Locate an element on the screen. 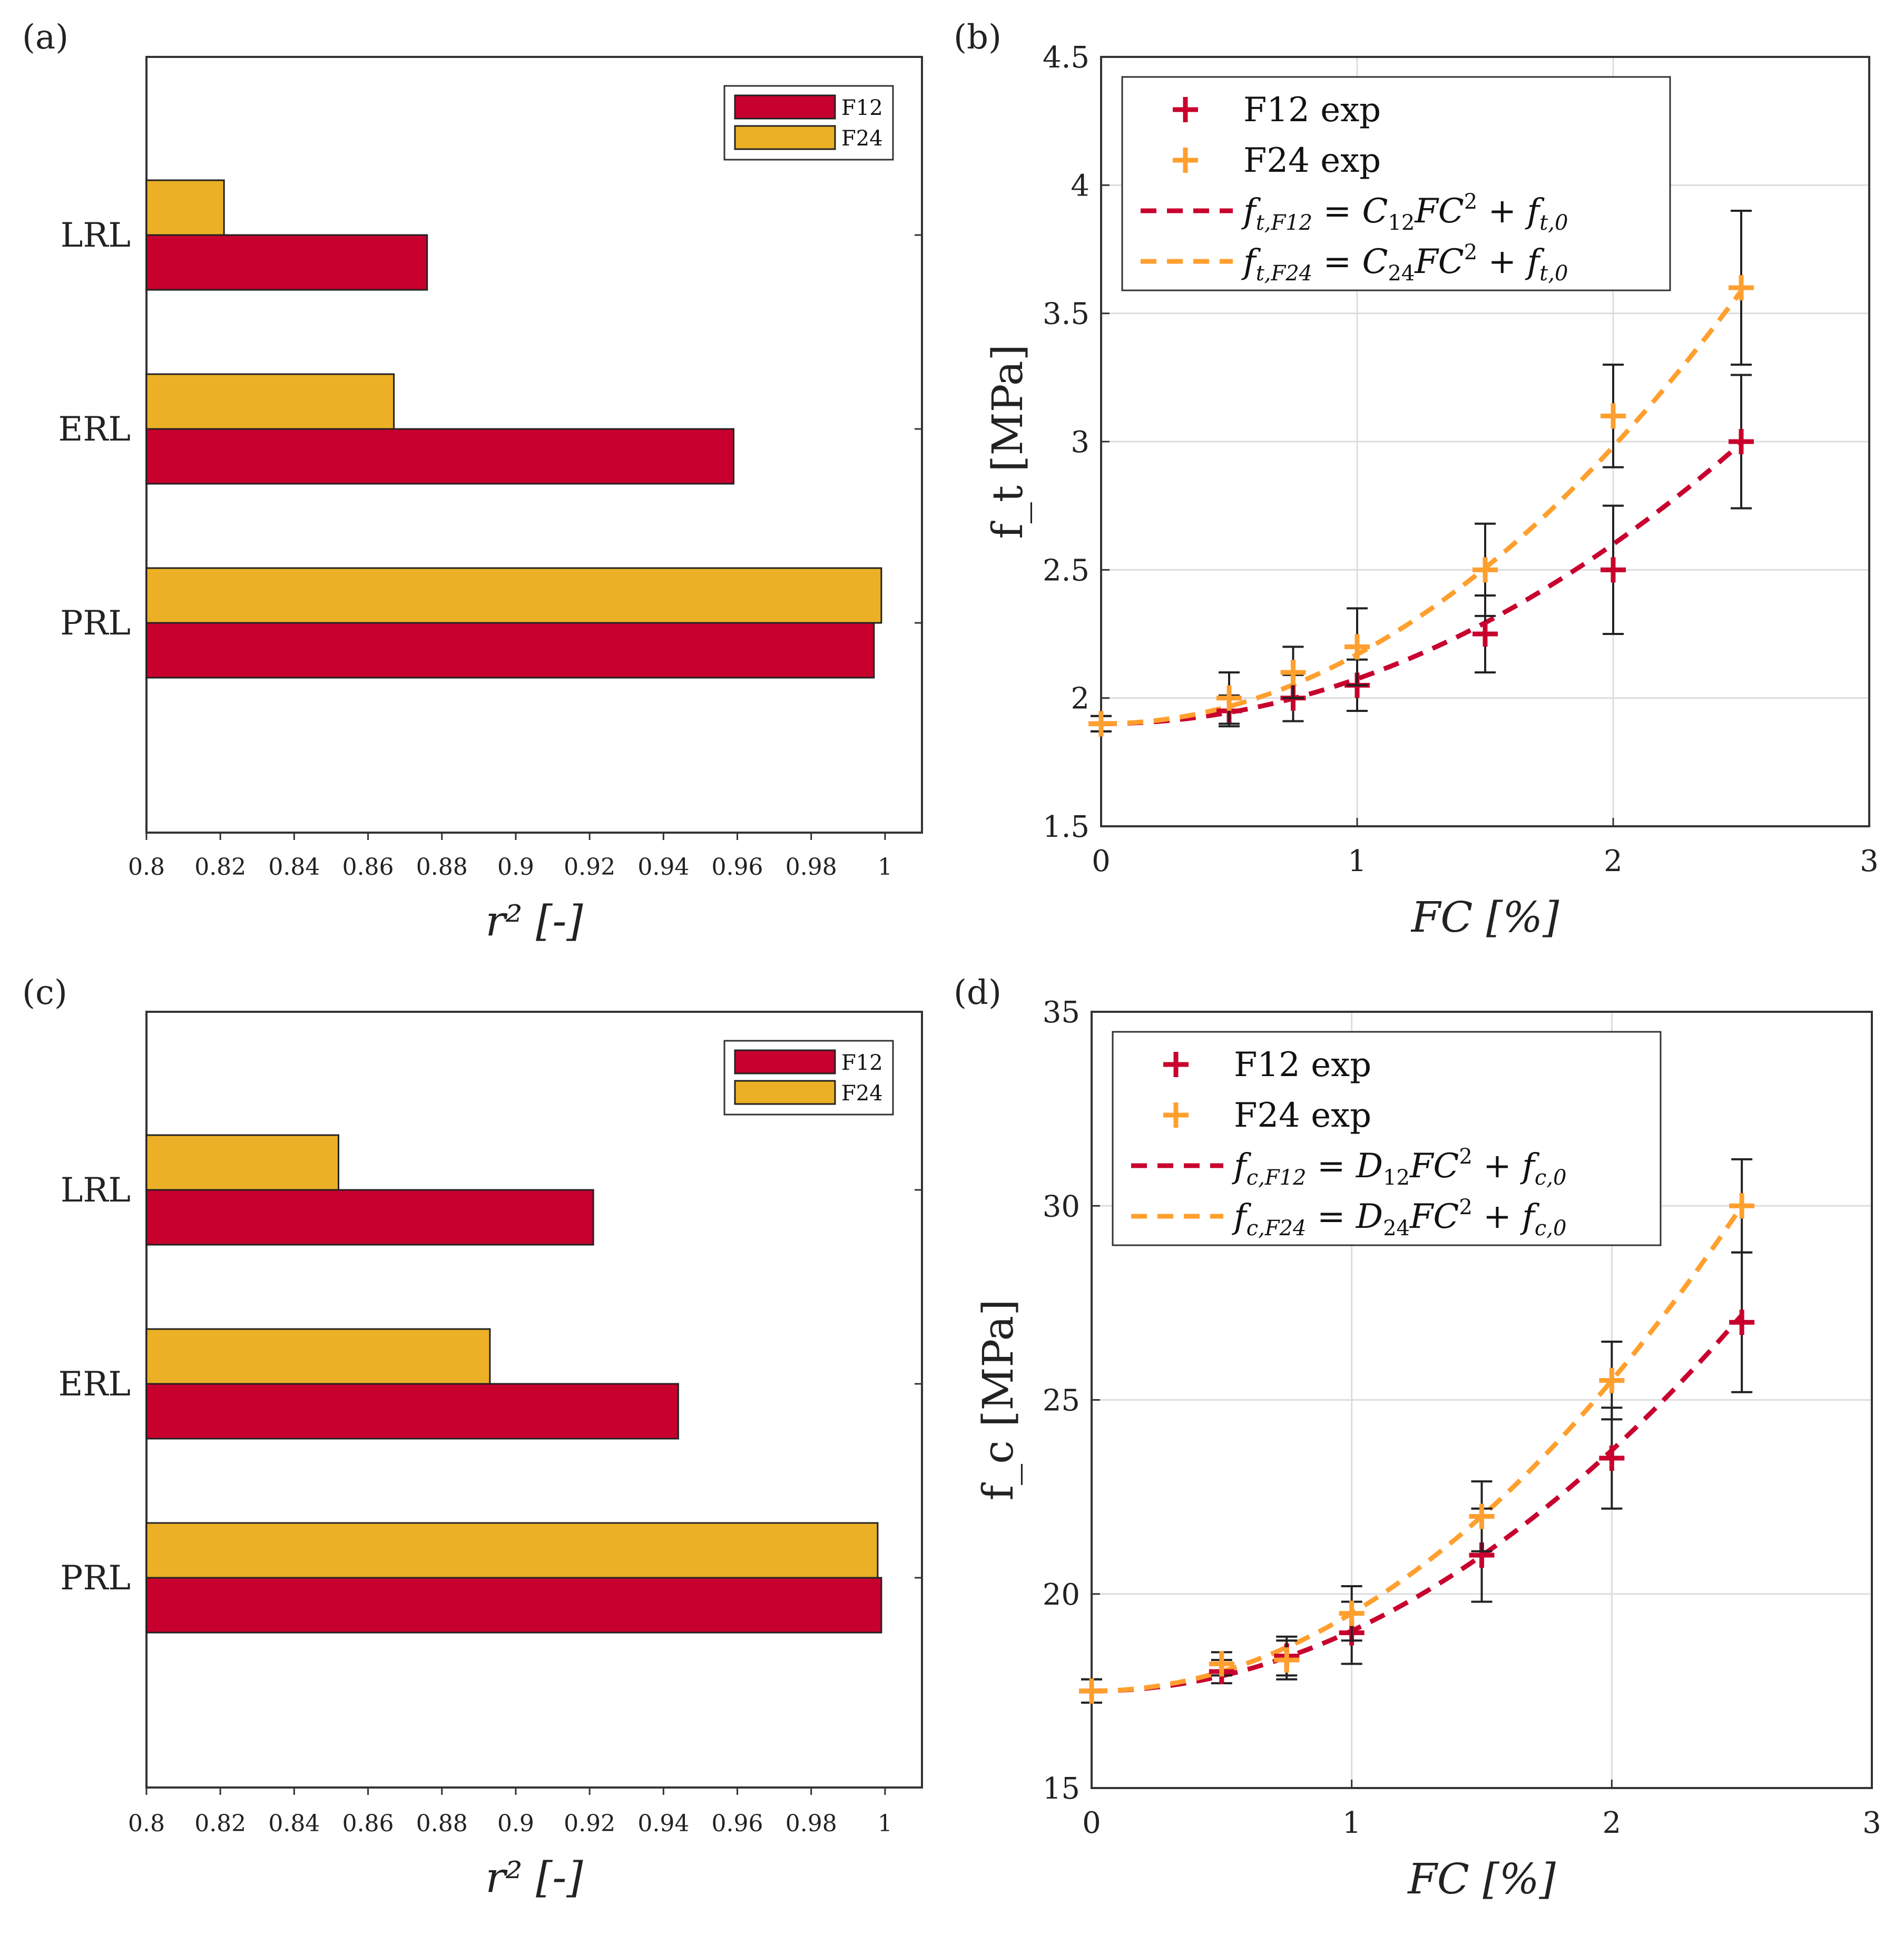 The image size is (1904, 1934). y-tick-label: 3.5 is located at coordinates (1066, 314).